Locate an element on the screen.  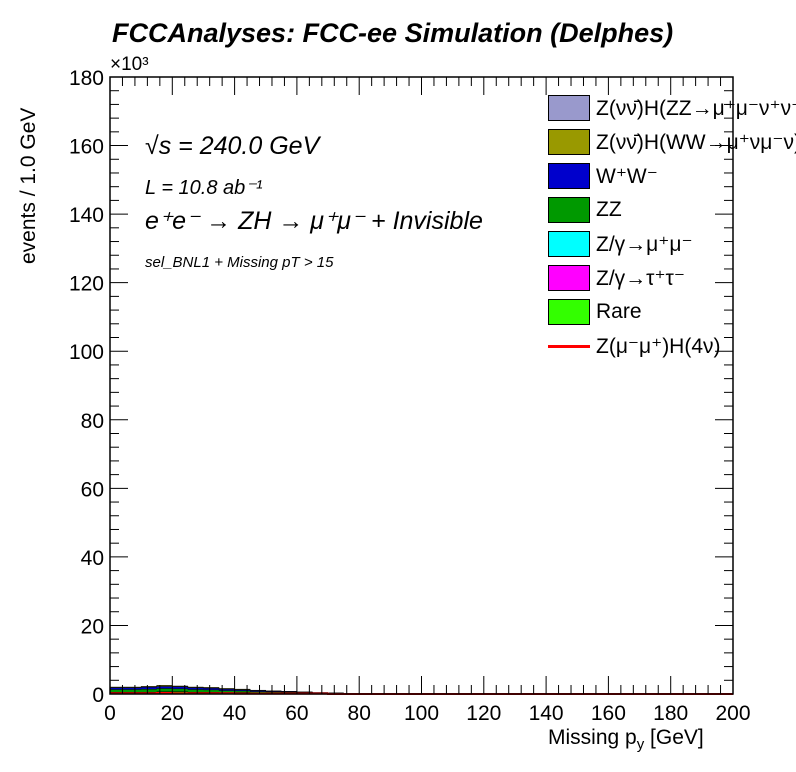
legend-entry: W⁺W⁻ is located at coordinates (603, 176).